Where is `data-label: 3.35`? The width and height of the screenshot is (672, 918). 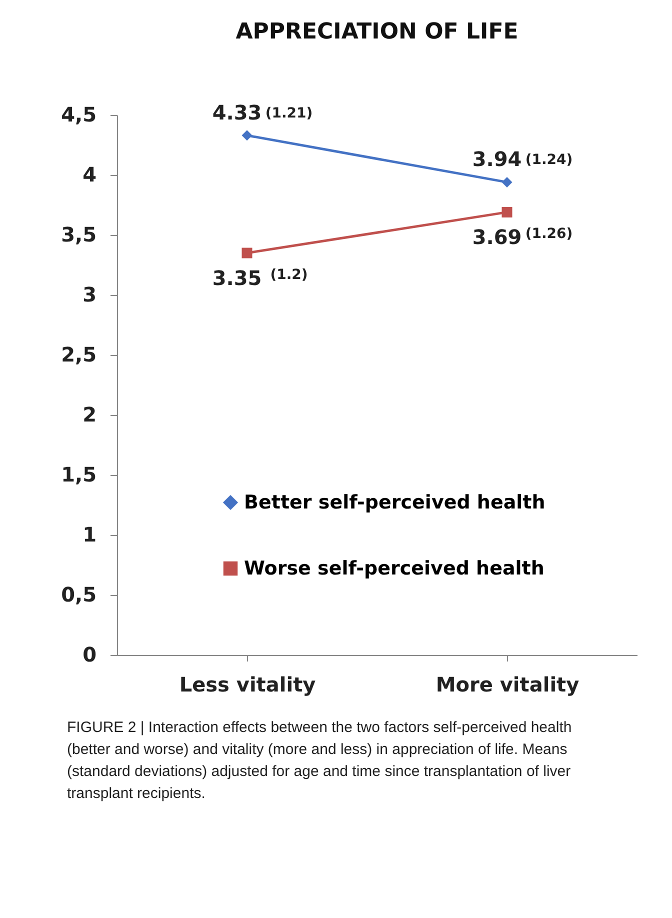
data-label: 3.35 is located at coordinates (237, 278).